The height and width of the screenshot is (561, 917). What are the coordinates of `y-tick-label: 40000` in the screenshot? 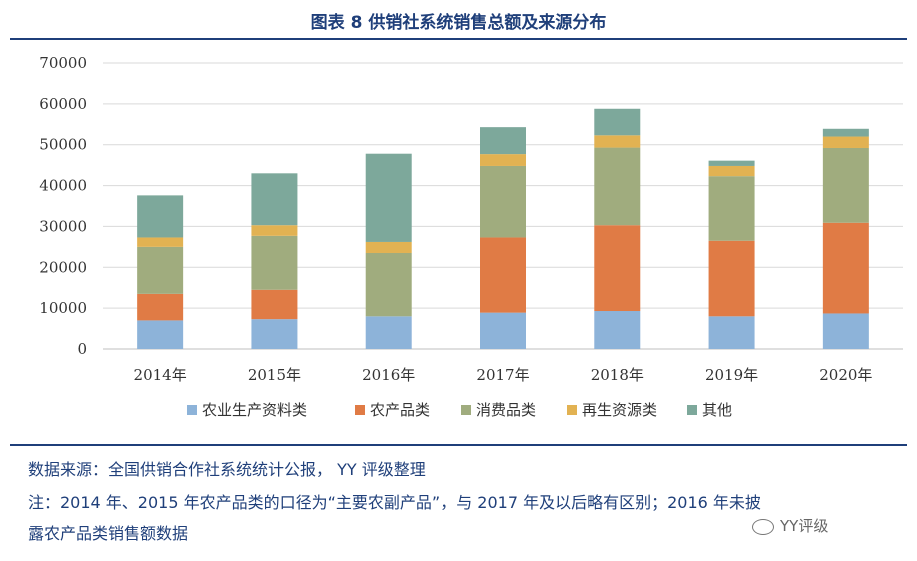 It's located at (63, 186).